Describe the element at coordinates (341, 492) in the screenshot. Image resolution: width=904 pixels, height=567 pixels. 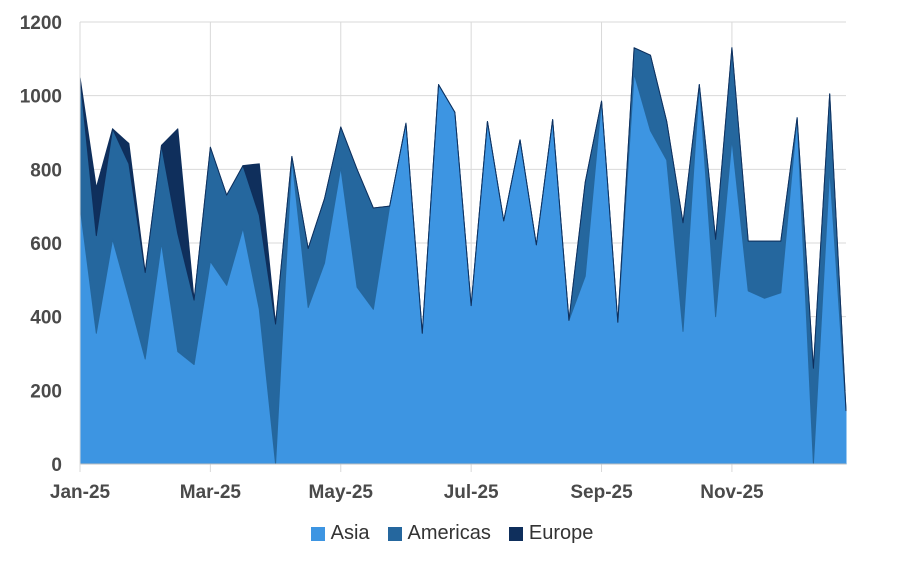
I see `x-tick-label: May-25` at that location.